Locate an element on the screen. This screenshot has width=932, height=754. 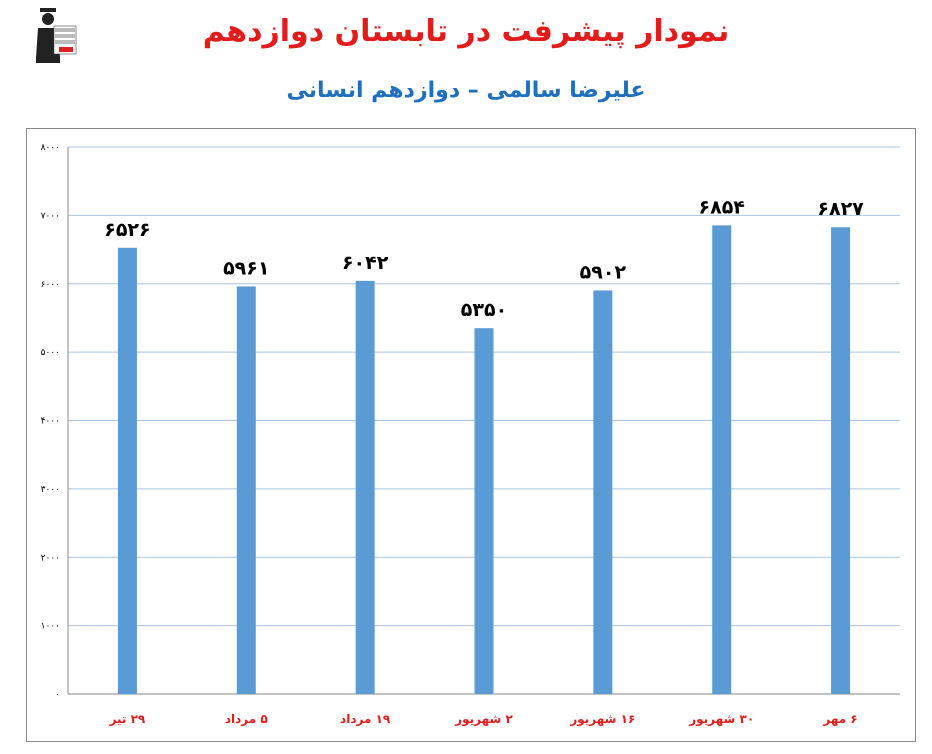
logo is located at coordinates (52, 36).